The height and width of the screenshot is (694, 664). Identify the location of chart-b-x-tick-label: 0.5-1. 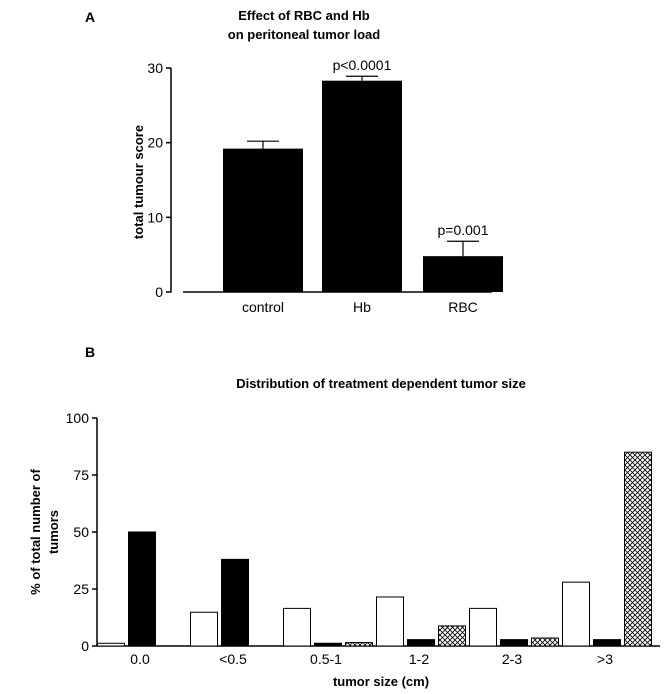
(326, 659).